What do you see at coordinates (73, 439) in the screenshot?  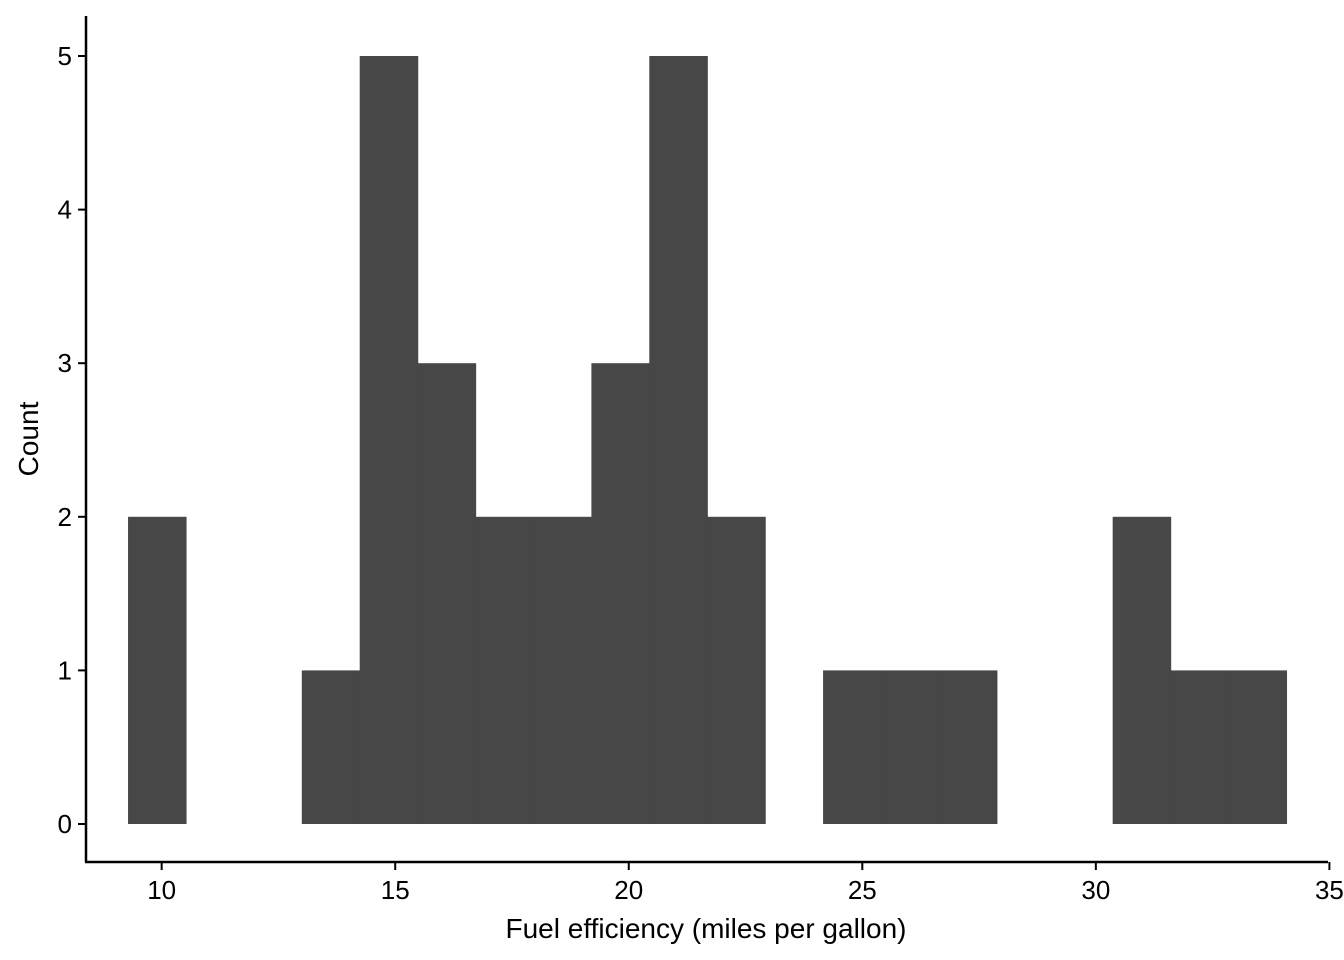 I see `y-axis: 0 1 2 3 4 5` at bounding box center [73, 439].